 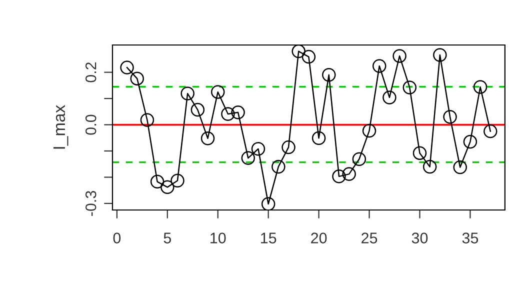 I want to click on x-tick-label: 35, so click(x=470, y=238).